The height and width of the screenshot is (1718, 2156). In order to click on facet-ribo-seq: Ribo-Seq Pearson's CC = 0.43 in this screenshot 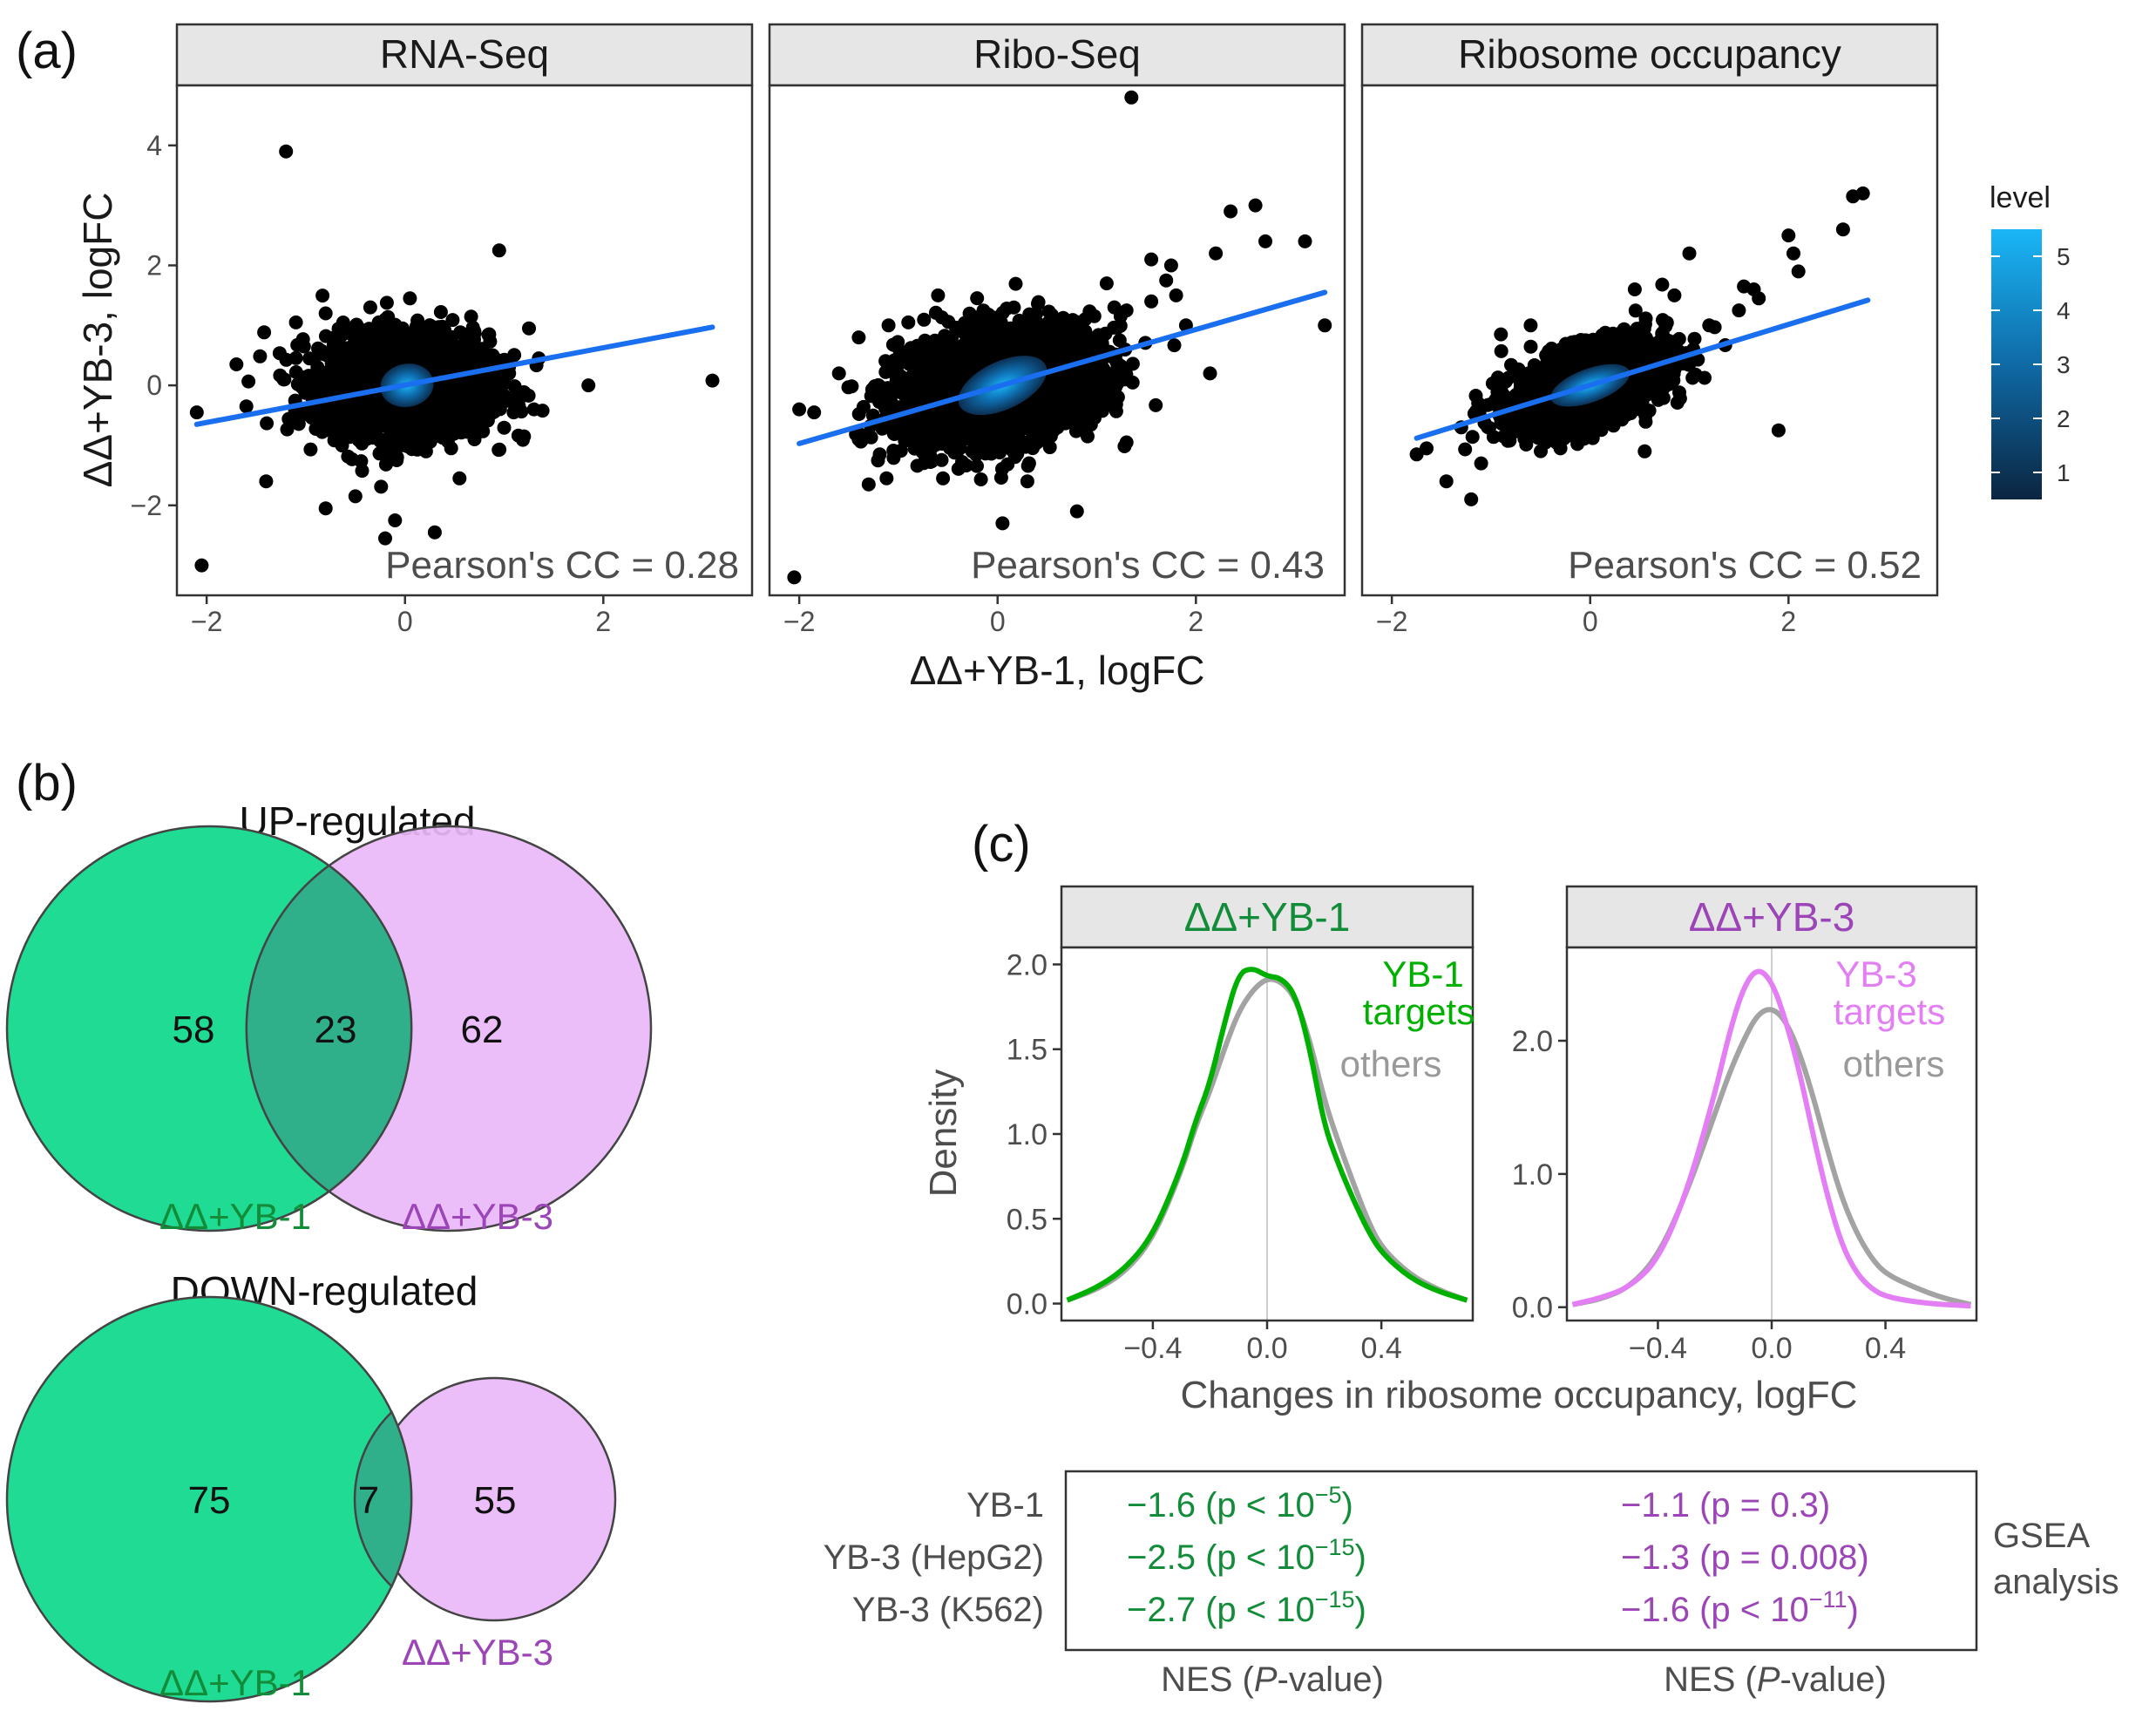, I will do `click(1057, 310)`.